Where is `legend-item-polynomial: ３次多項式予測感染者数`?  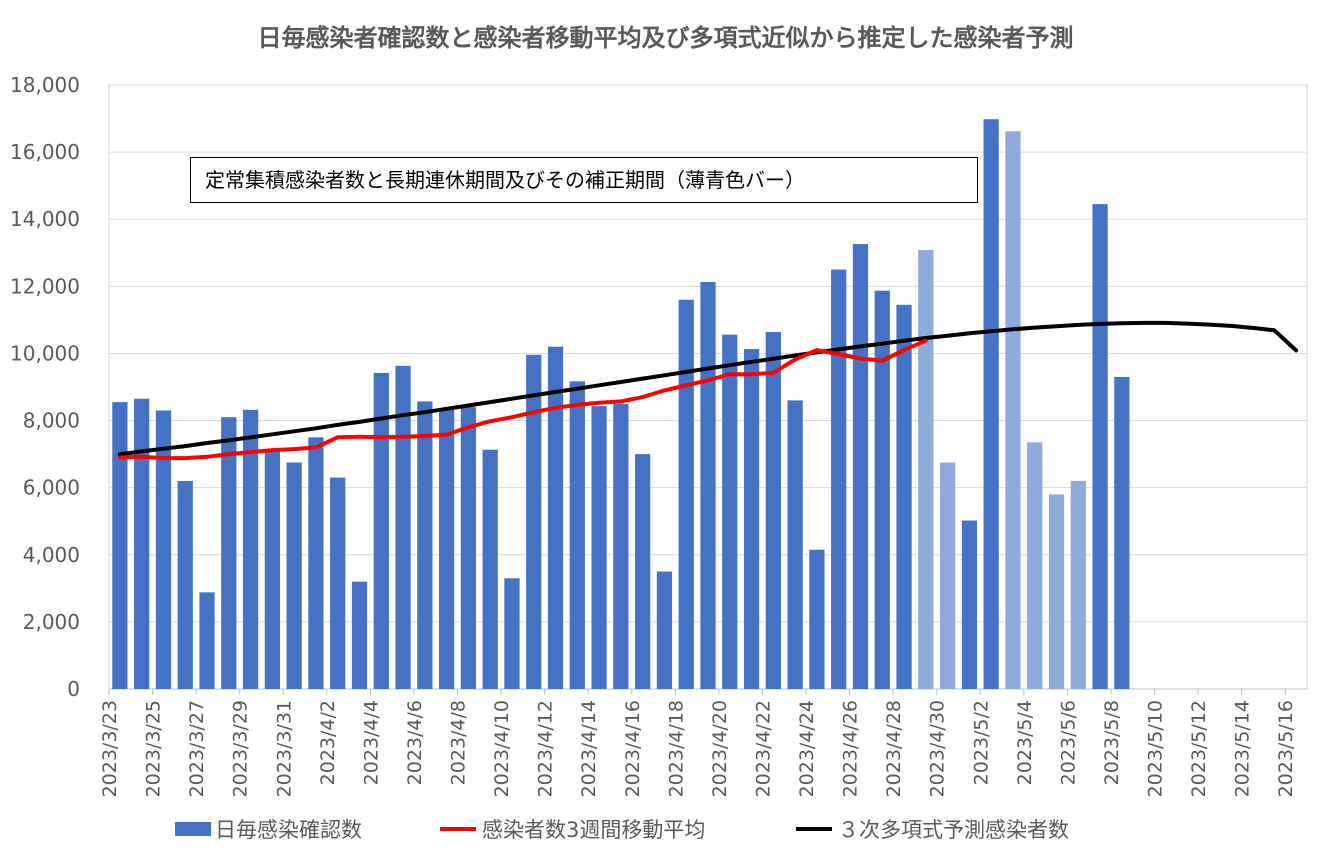
legend-item-polynomial: ３次多項式予測感染者数 is located at coordinates (932, 829).